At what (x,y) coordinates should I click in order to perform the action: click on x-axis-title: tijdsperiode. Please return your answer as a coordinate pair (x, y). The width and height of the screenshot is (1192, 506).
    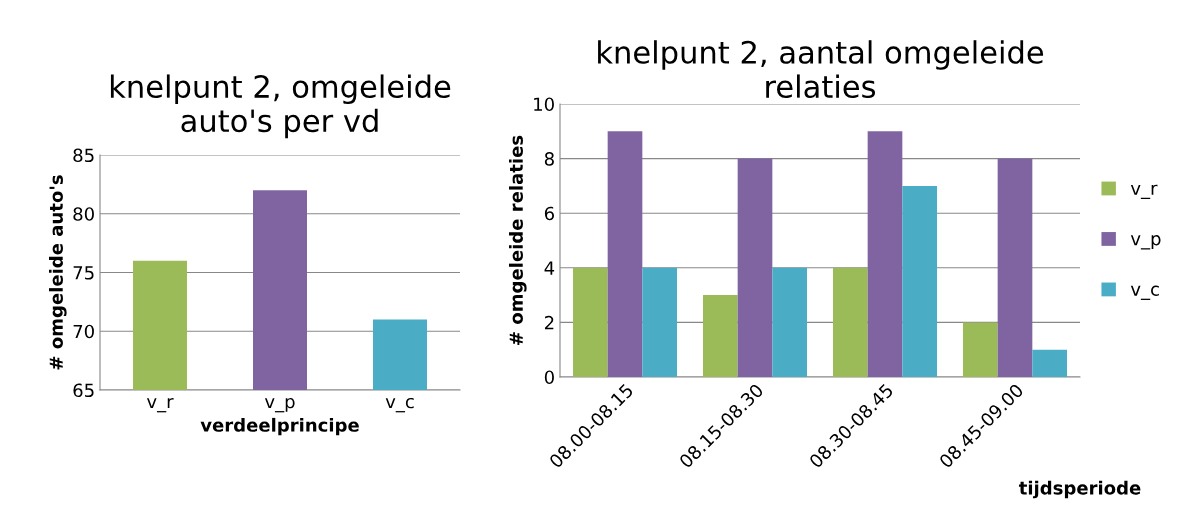
    Looking at the image, I should click on (1079, 489).